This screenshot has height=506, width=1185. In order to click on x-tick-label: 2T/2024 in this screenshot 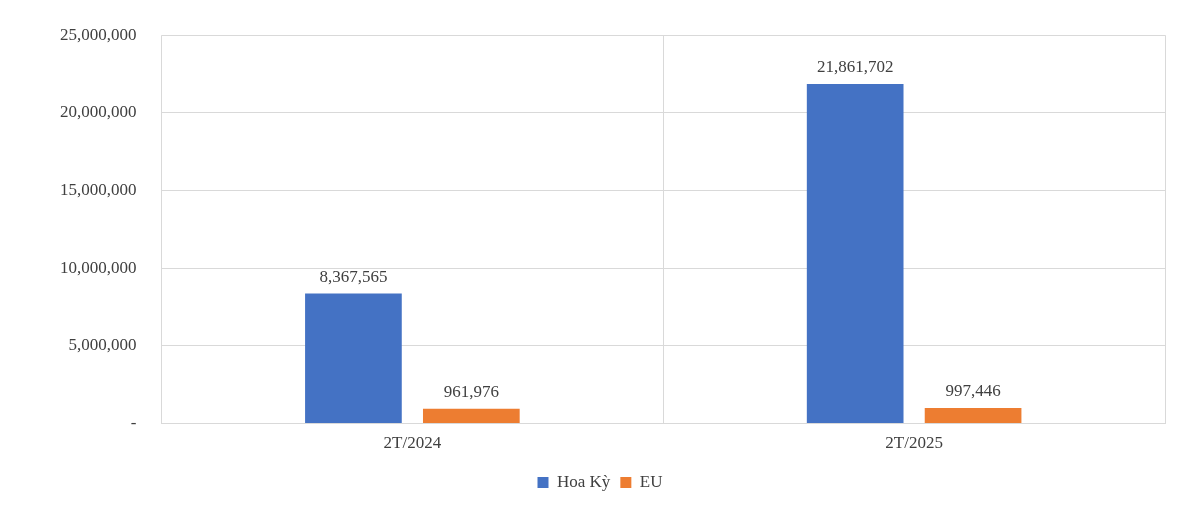, I will do `click(412, 443)`.